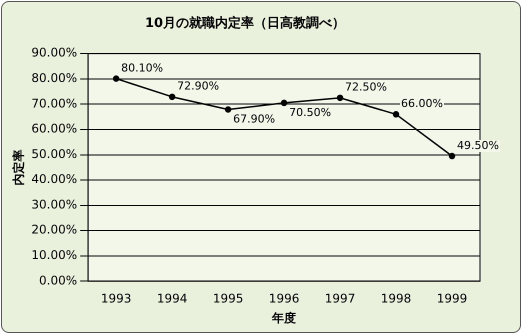  I want to click on x-tick-label: 1996, so click(284, 299).